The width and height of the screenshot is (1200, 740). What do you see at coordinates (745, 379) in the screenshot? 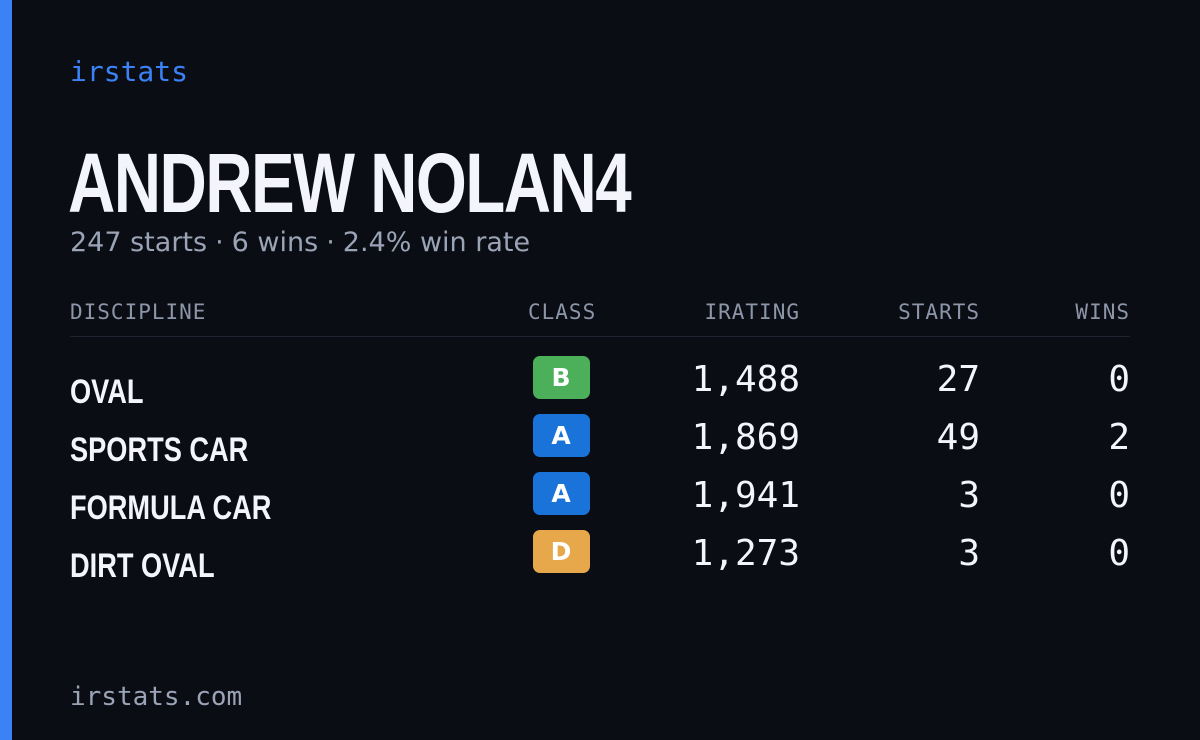
I see `irating-value: 1,488` at bounding box center [745, 379].